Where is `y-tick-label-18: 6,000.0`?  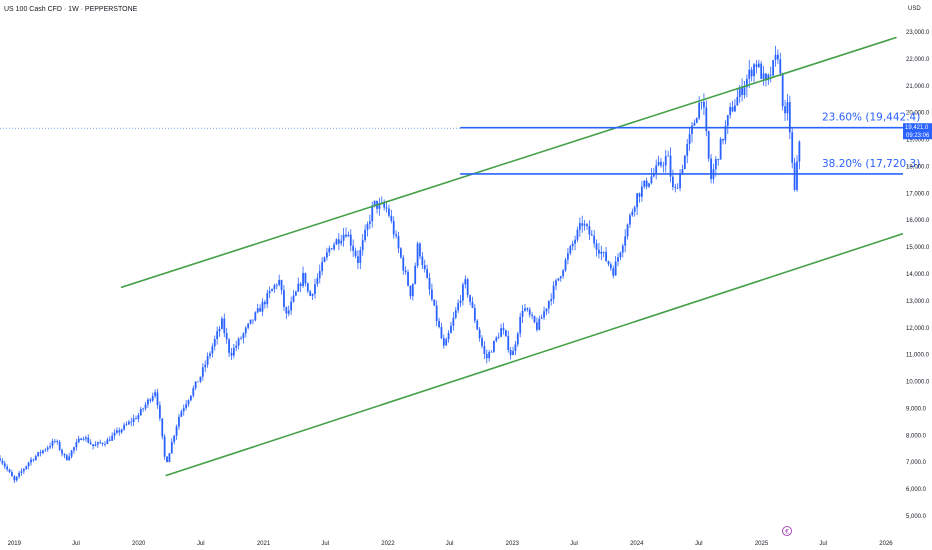 y-tick-label-18: 6,000.0 is located at coordinates (916, 490).